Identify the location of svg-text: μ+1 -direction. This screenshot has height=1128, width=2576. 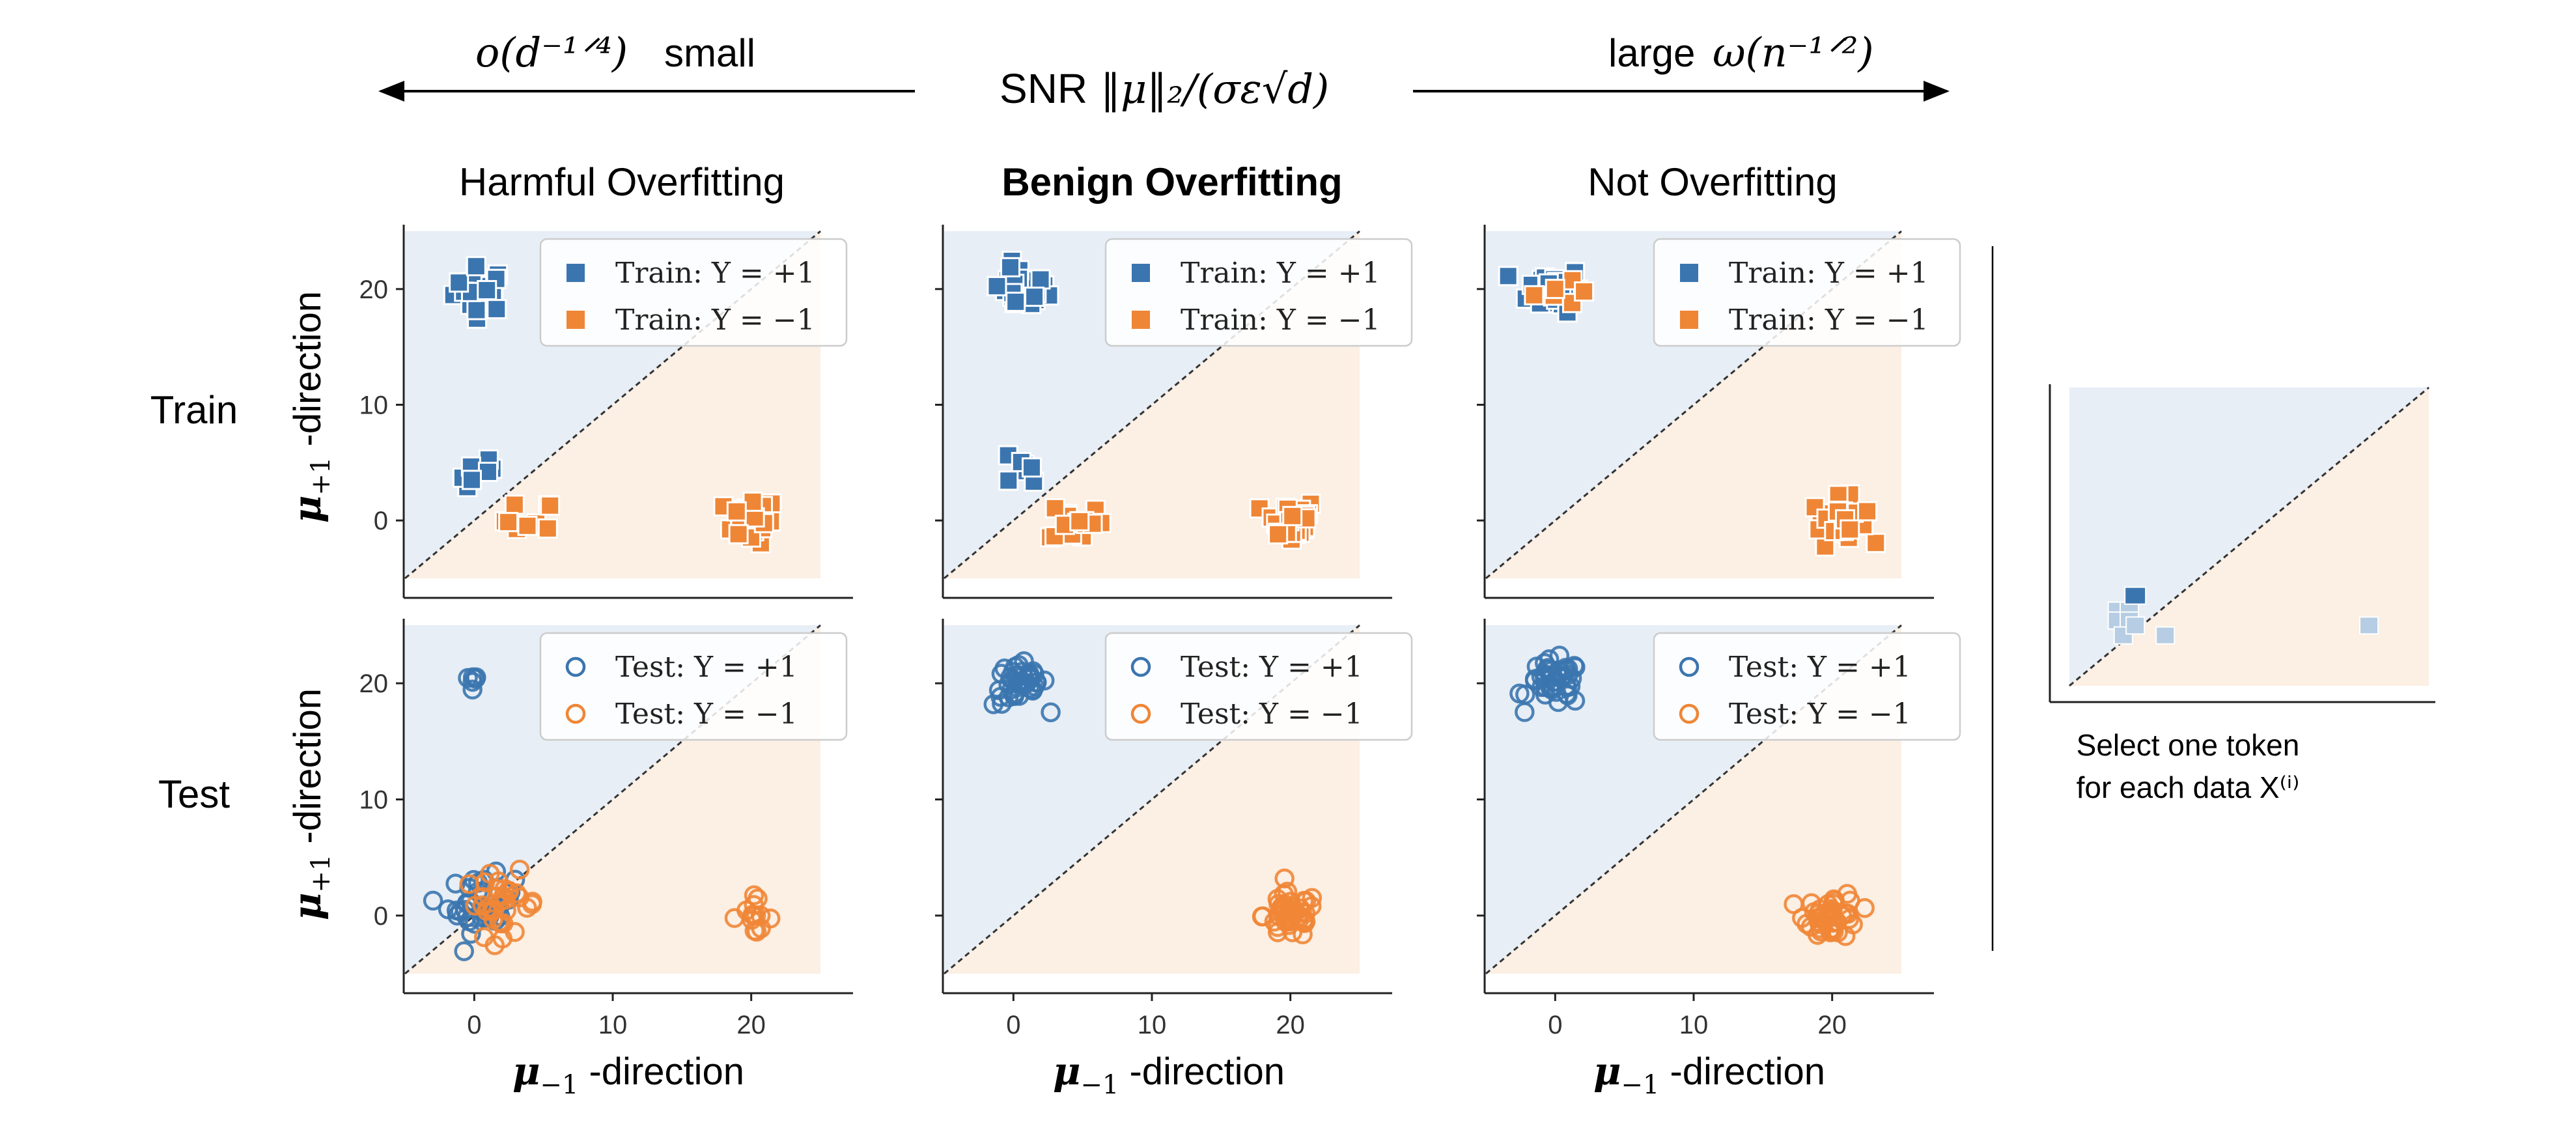
(310, 407).